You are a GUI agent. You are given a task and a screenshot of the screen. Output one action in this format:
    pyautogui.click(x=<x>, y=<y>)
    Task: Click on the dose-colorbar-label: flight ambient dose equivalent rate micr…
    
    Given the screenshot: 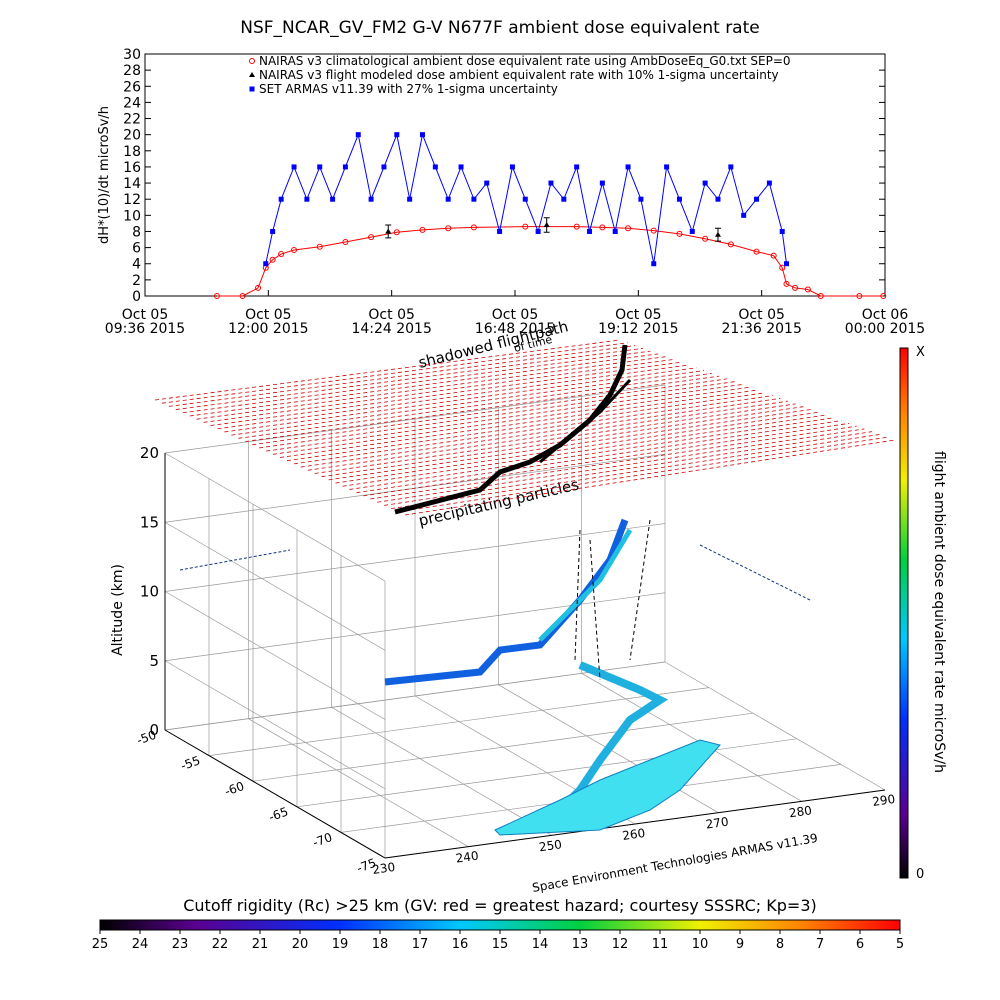 What is the action you would take?
    pyautogui.click(x=939, y=612)
    